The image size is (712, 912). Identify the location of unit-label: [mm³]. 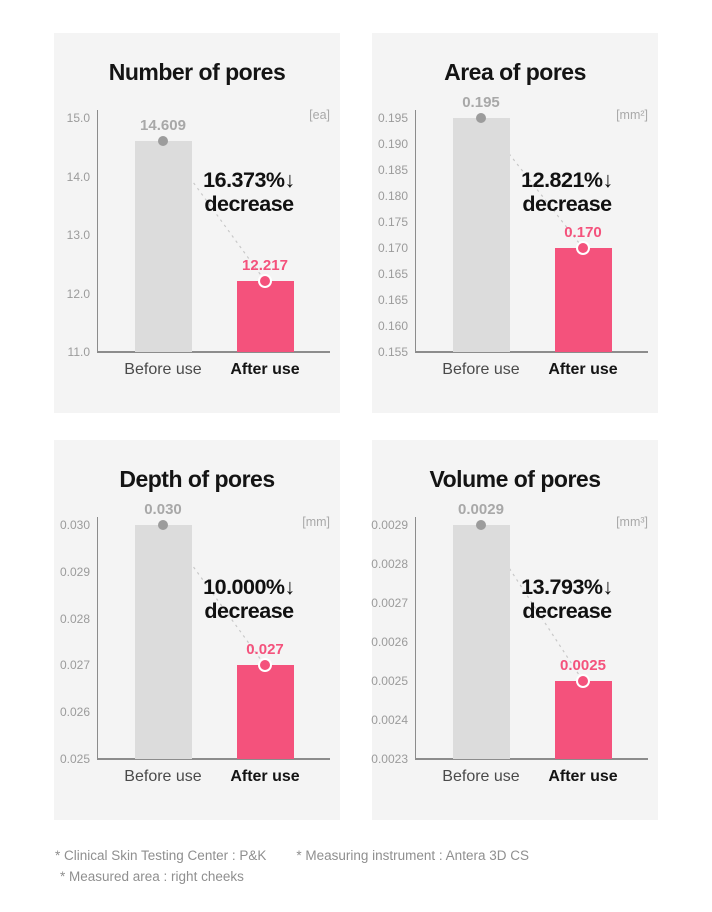
(632, 522).